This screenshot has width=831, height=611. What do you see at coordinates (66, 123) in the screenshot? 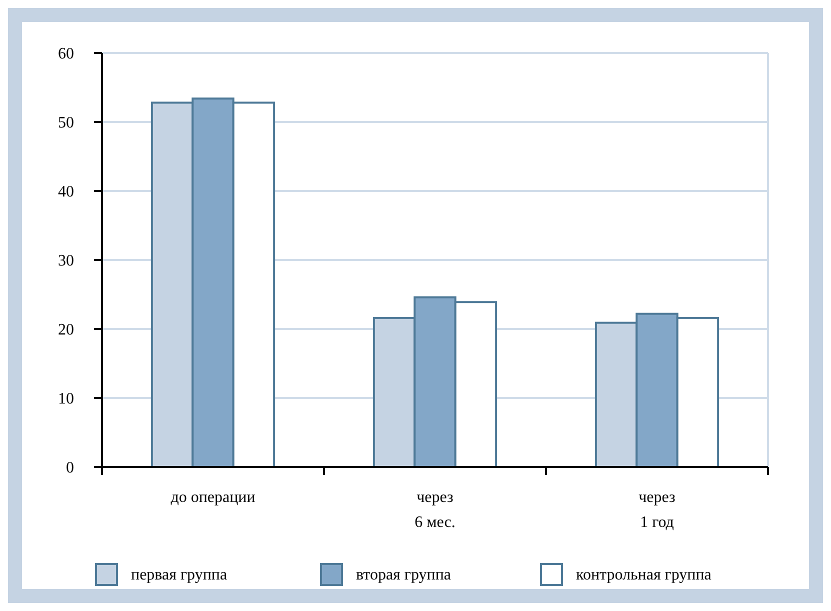
I see `y-tick-label: 50` at bounding box center [66, 123].